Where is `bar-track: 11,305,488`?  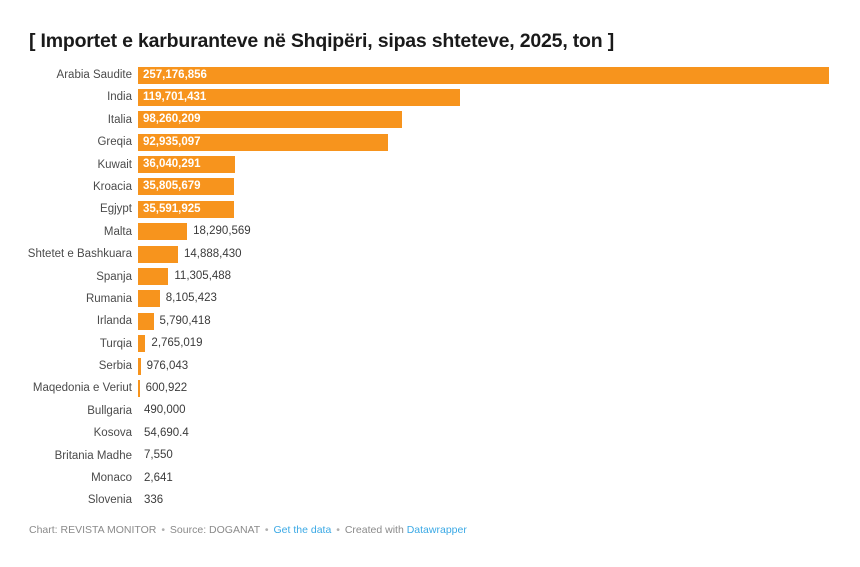
bar-track: 11,305,488 is located at coordinates (499, 277).